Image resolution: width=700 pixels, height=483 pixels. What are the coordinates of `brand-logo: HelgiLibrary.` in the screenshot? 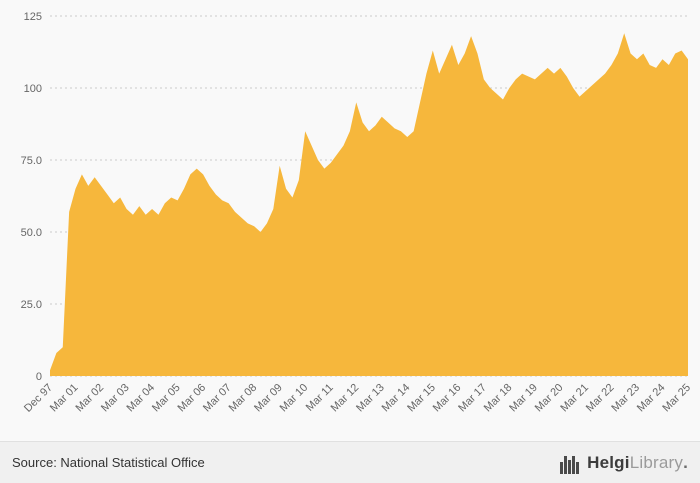 It's located at (623, 463).